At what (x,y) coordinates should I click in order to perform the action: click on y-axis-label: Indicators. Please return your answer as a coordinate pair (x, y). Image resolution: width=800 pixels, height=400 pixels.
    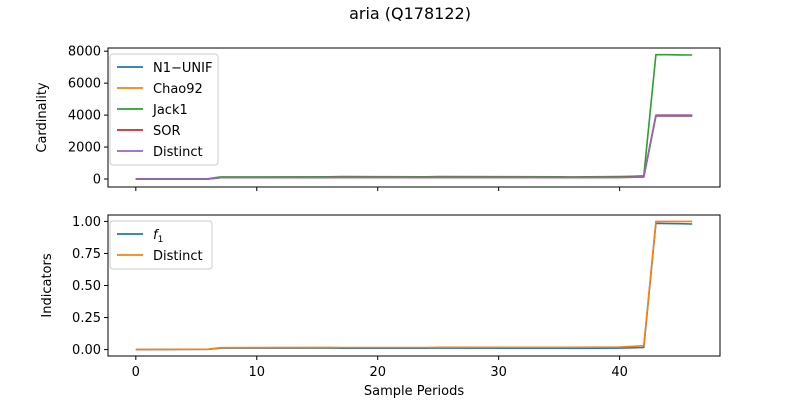
    Looking at the image, I should click on (47, 285).